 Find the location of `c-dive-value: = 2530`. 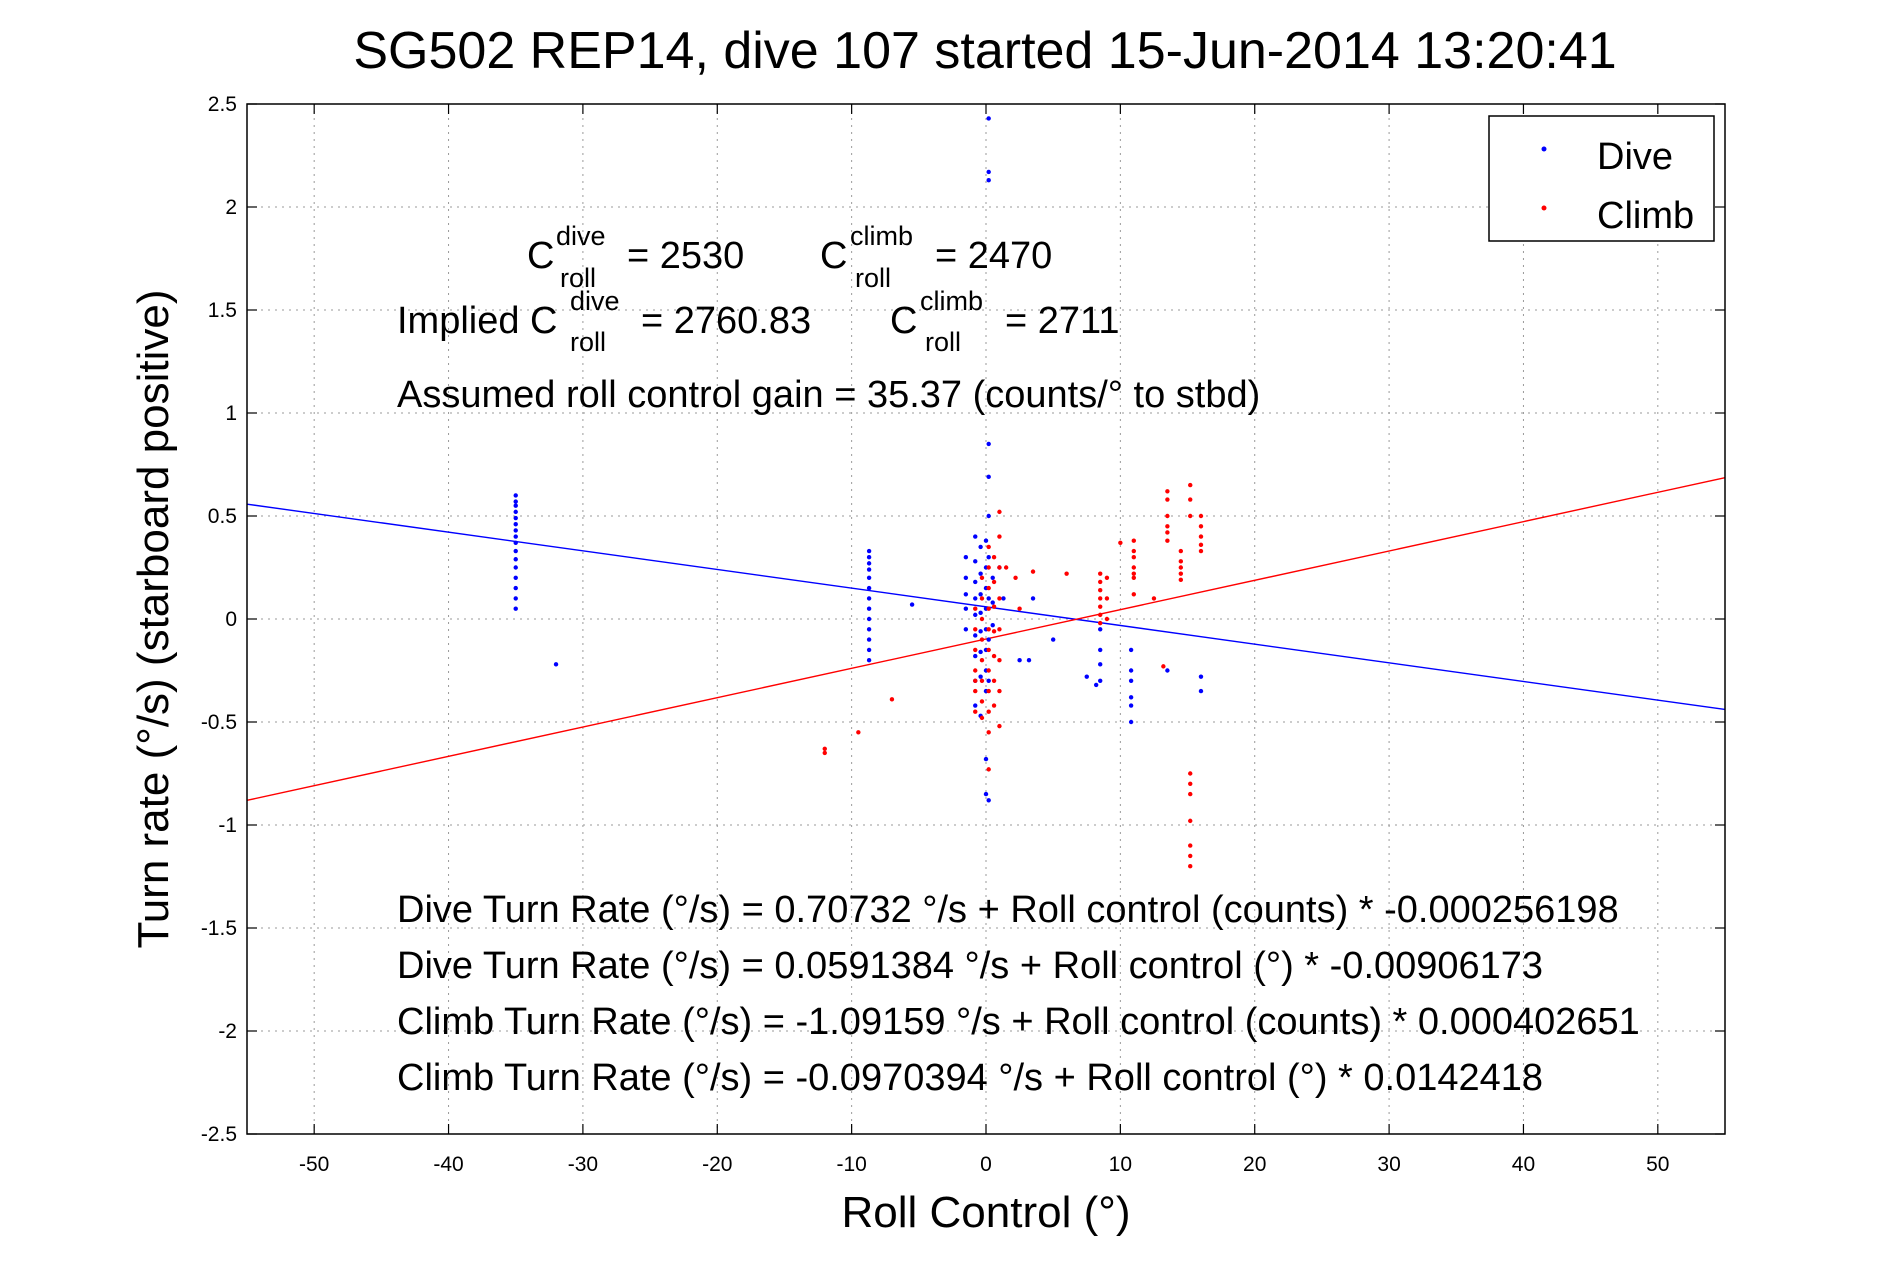

c-dive-value: = 2530 is located at coordinates (685, 256).